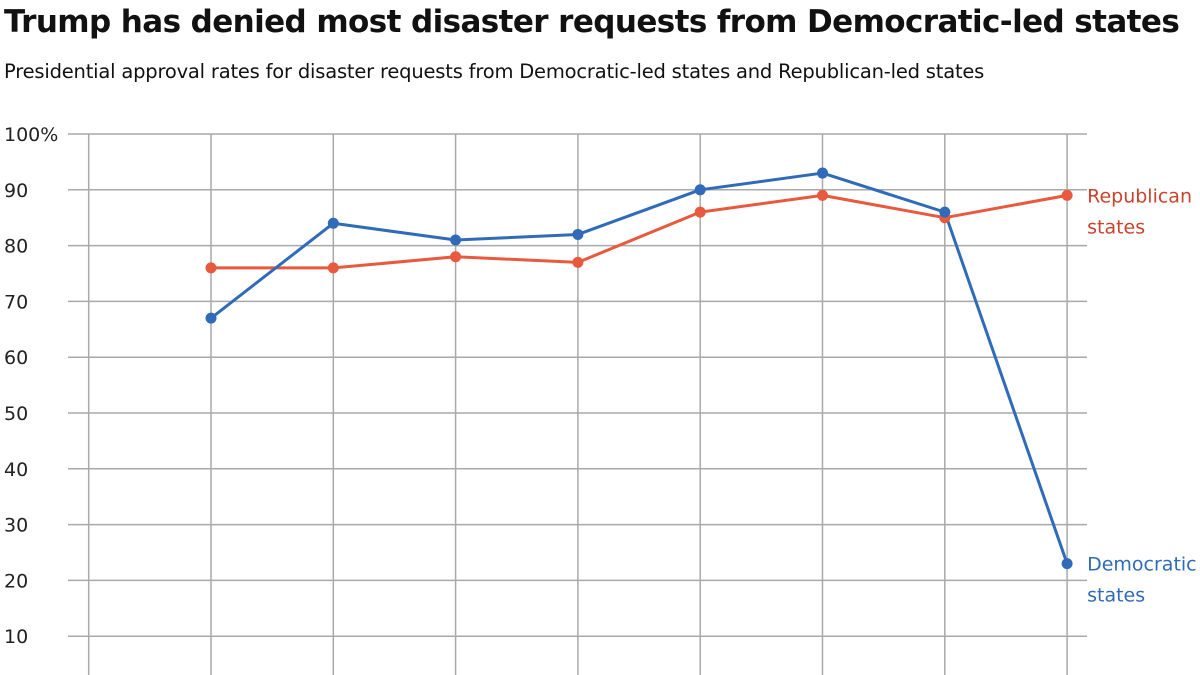 The height and width of the screenshot is (675, 1200). What do you see at coordinates (16, 191) in the screenshot?
I see `y-tick-label: 90` at bounding box center [16, 191].